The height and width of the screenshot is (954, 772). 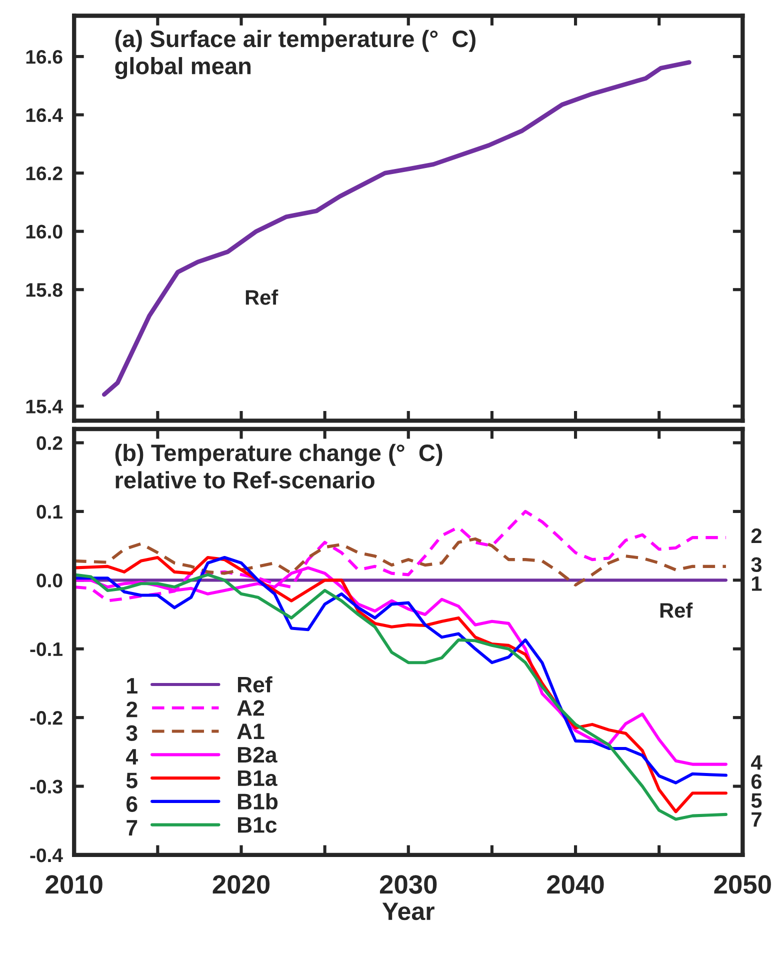 What do you see at coordinates (756, 535) in the screenshot?
I see `text: 2` at bounding box center [756, 535].